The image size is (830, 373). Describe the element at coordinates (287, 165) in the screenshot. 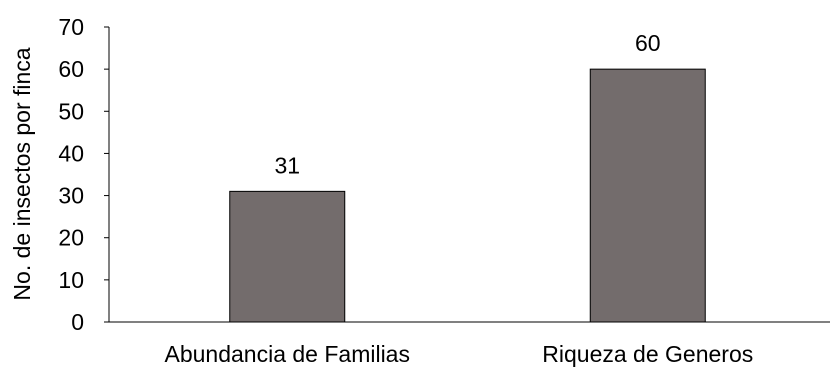

I see `data-label: 31` at that location.